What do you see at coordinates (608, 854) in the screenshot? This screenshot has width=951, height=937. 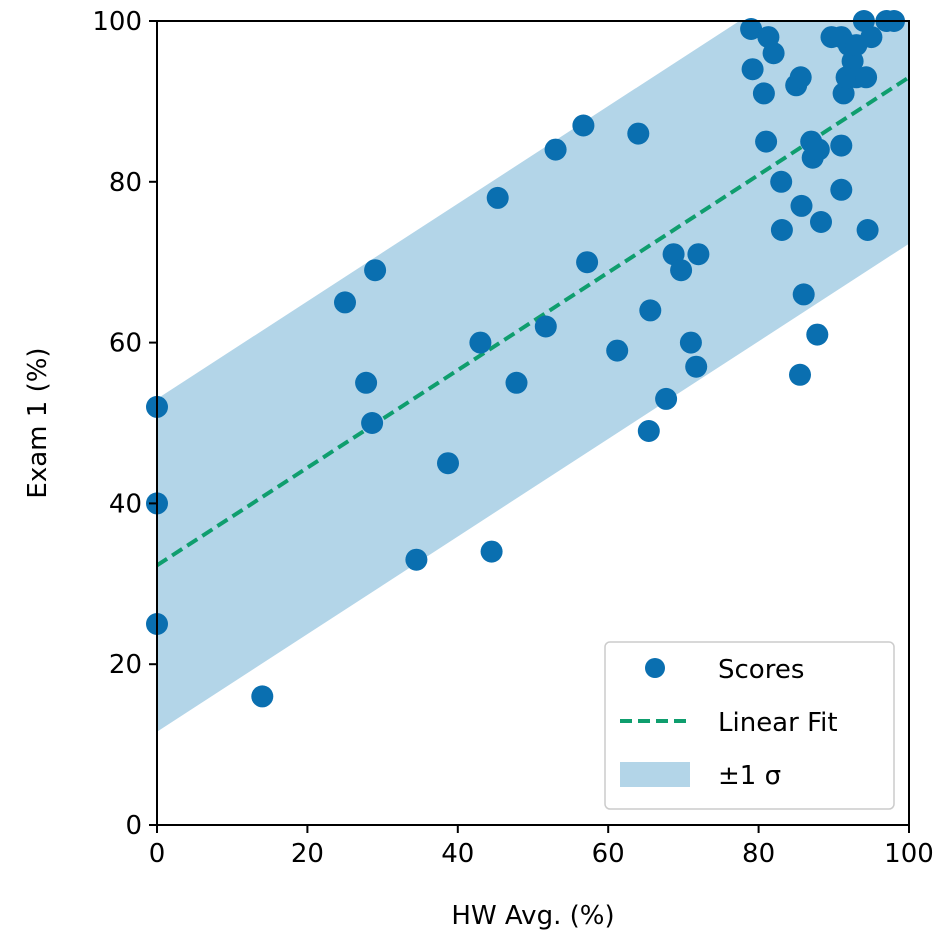 I see `x-tick-label: 60` at bounding box center [608, 854].